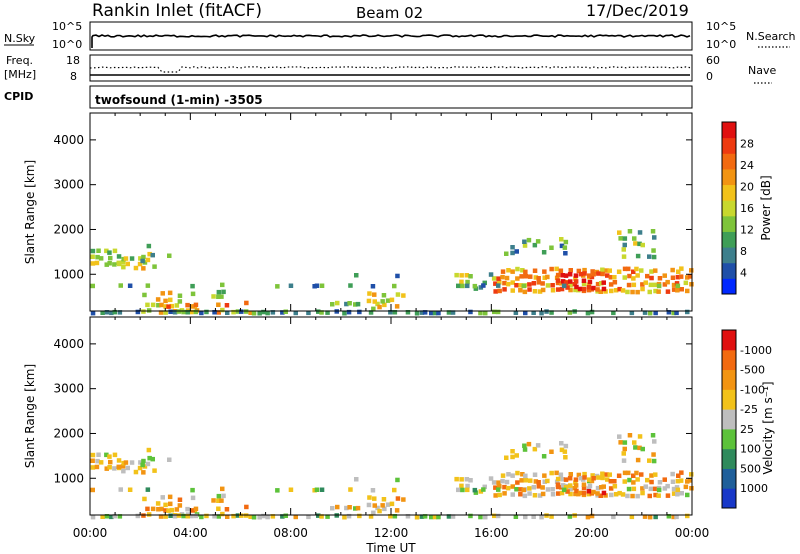 The image size is (800, 554). Describe the element at coordinates (729, 498) in the screenshot. I see `velocity-colorbar-swatch` at that location.